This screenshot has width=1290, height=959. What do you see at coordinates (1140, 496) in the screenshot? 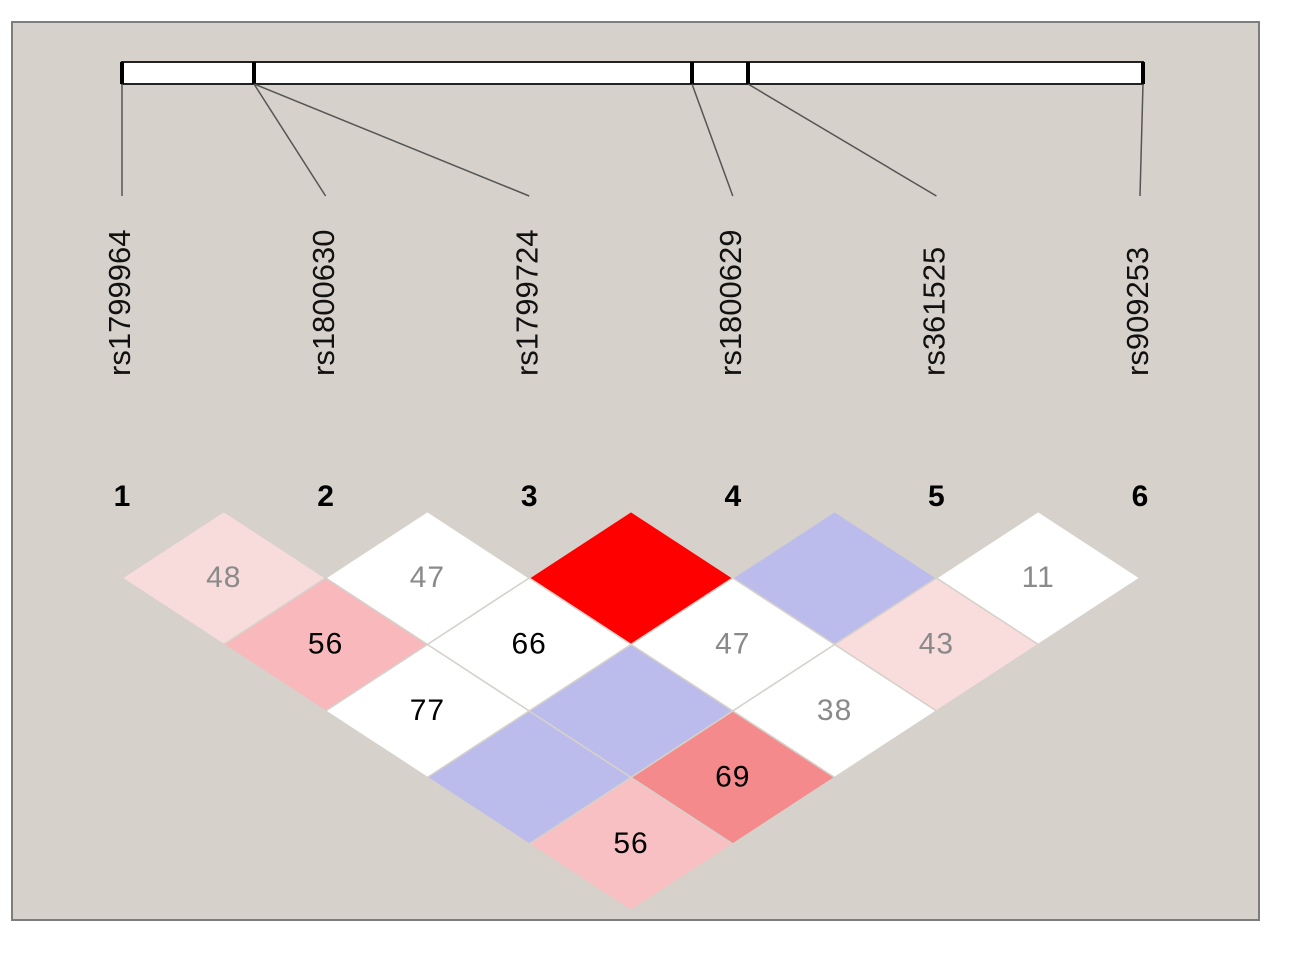
I see `snp-number: 6` at bounding box center [1140, 496].